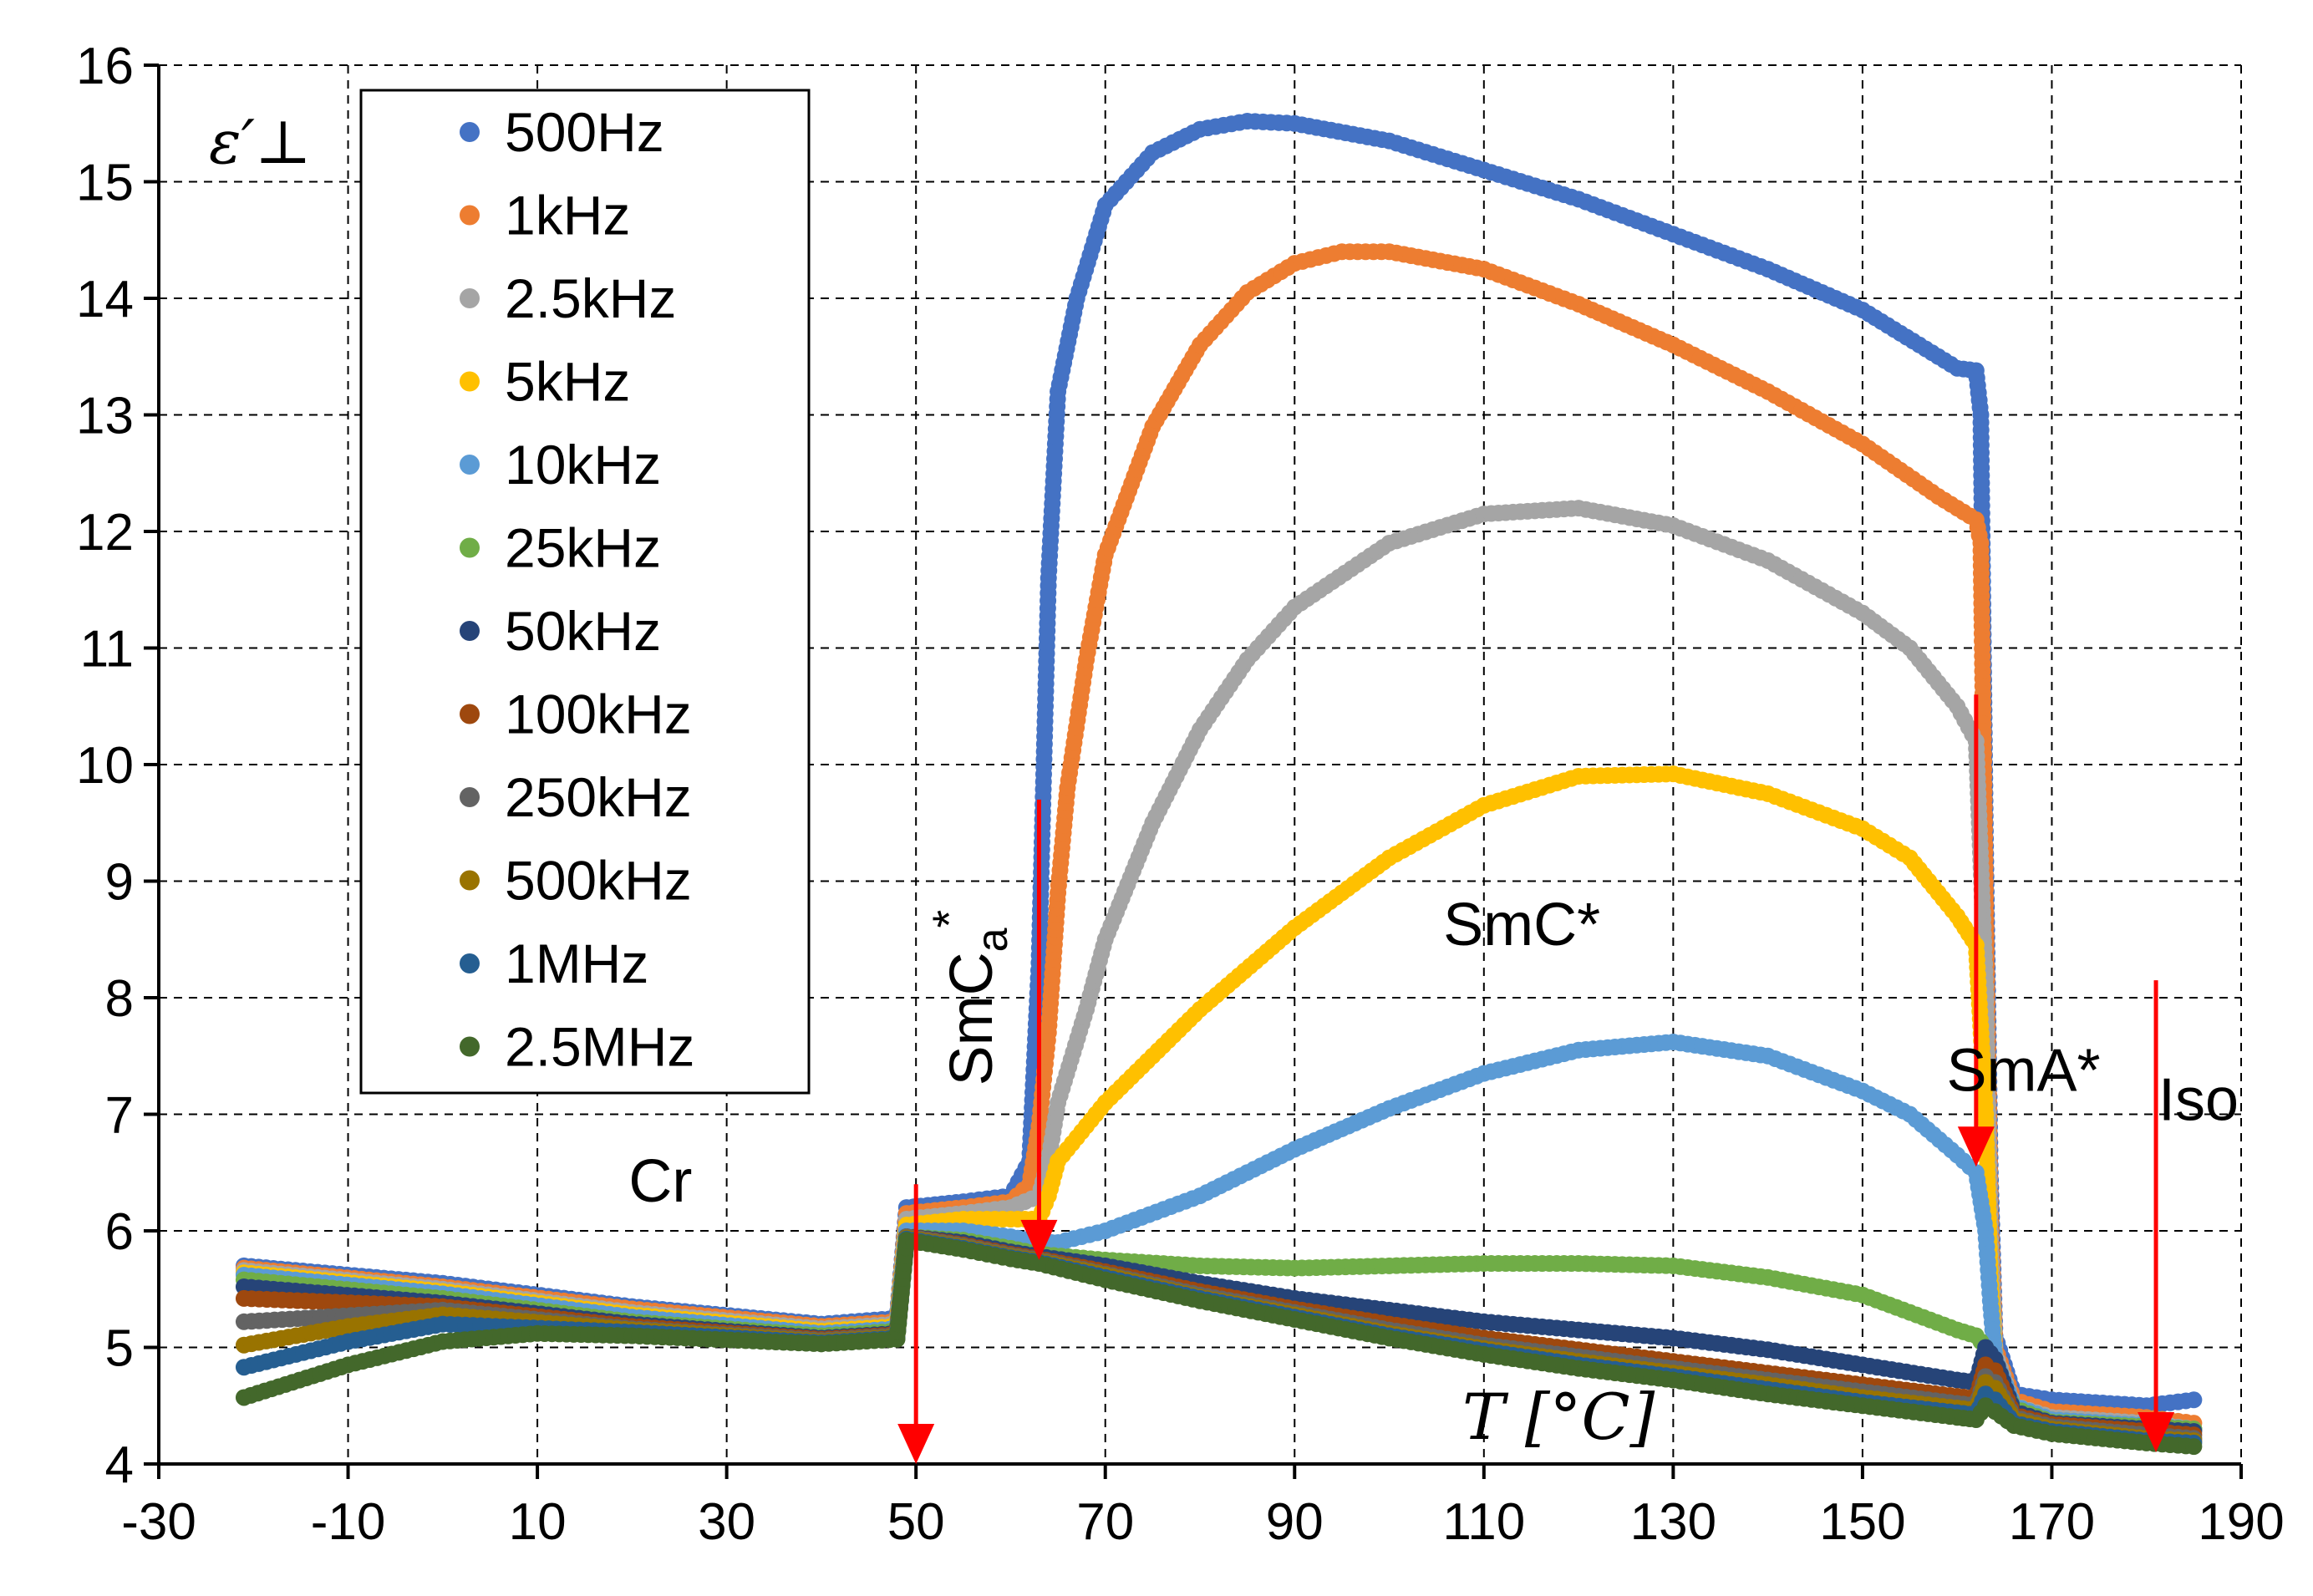 This screenshot has height=1596, width=2313. What do you see at coordinates (726, 1522) in the screenshot?
I see `x-tick-label: 30` at bounding box center [726, 1522].